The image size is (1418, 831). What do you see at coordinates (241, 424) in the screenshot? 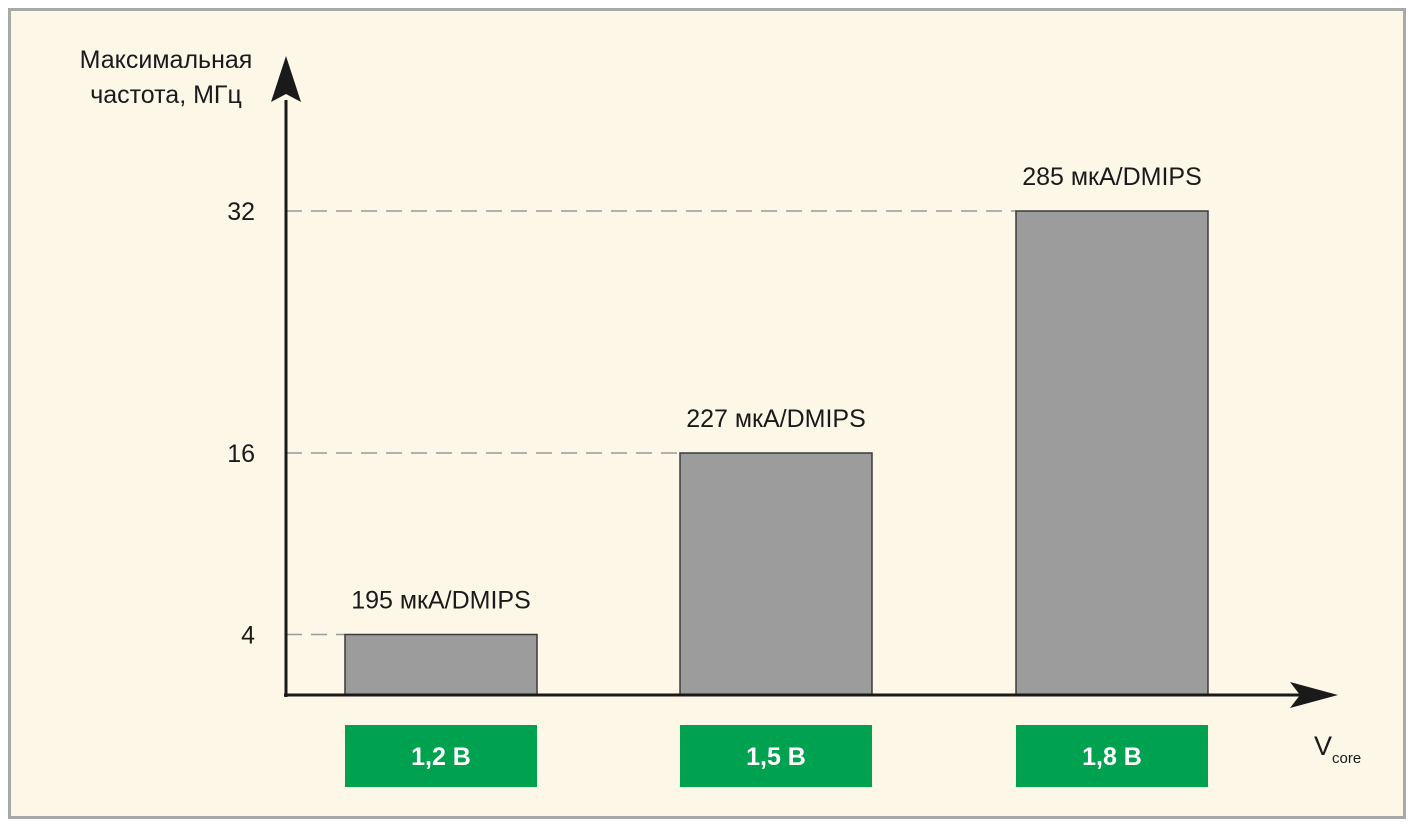
I see `y-ticks: 4 16 32` at bounding box center [241, 424].